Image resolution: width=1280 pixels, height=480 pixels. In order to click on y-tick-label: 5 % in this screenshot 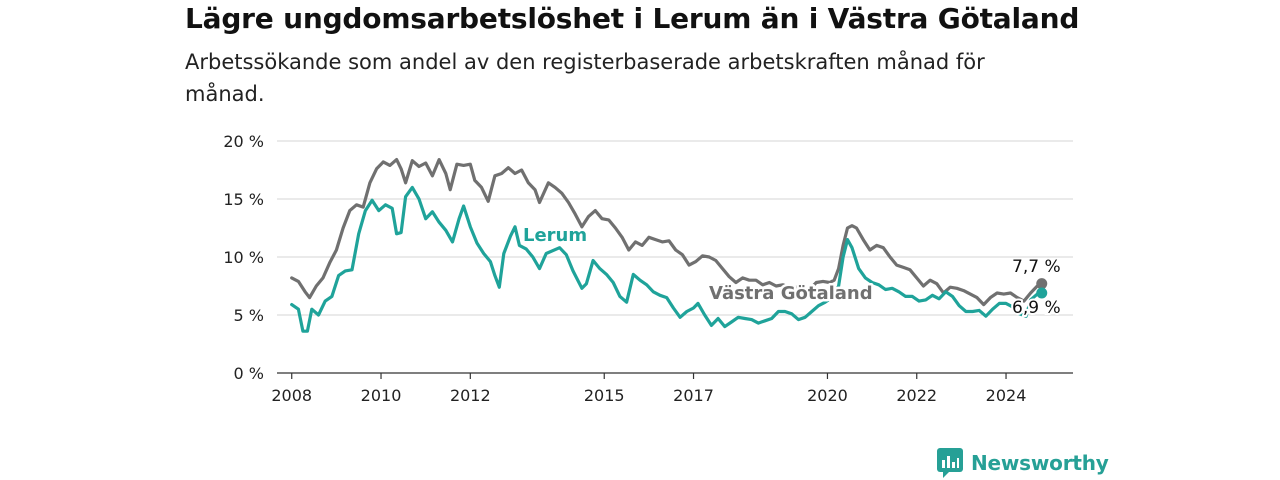, I will do `click(249, 315)`.